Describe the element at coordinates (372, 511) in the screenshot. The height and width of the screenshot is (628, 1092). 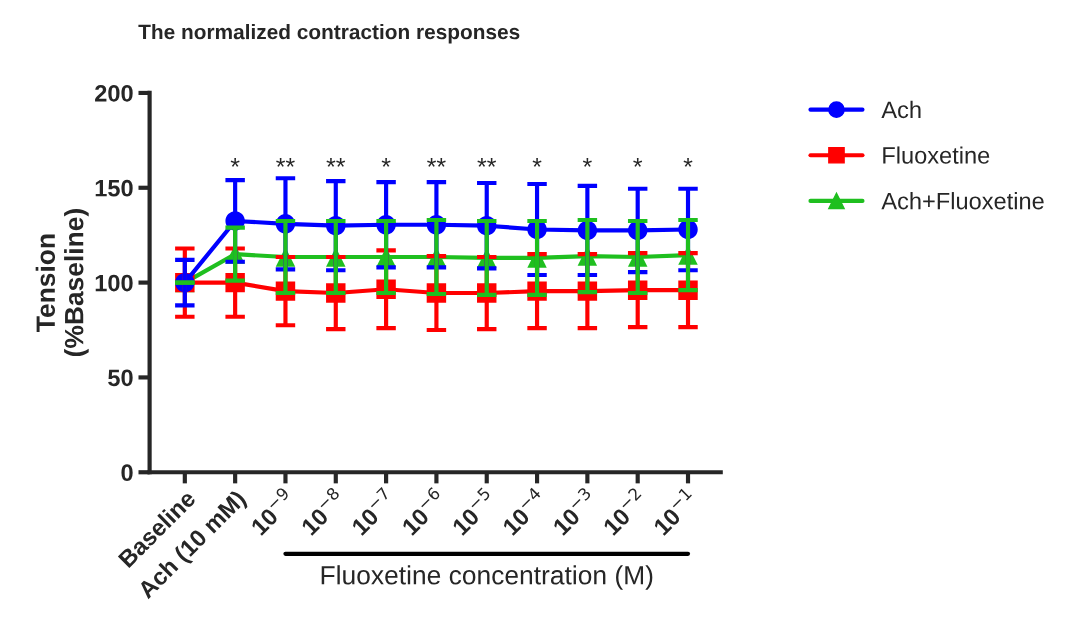
I see `x-tick-label: 10$^{−7}$` at that location.